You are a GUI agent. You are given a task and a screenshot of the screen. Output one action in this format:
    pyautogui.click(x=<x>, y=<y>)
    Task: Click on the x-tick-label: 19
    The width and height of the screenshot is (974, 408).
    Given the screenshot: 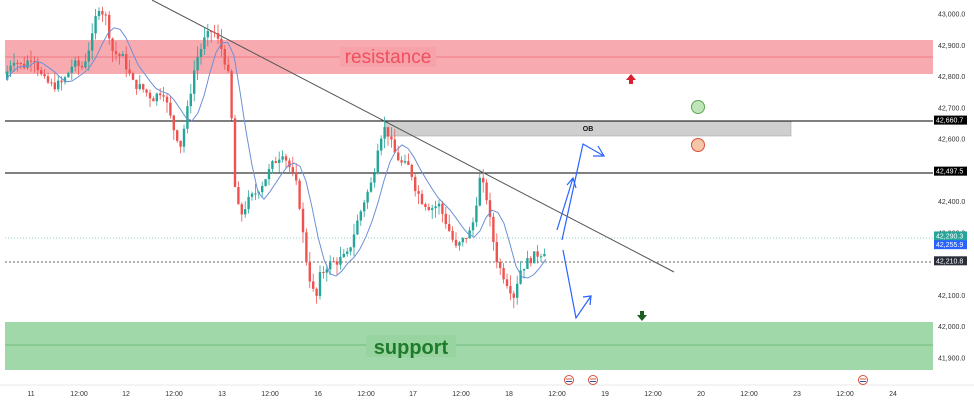 What is the action you would take?
    pyautogui.click(x=605, y=394)
    